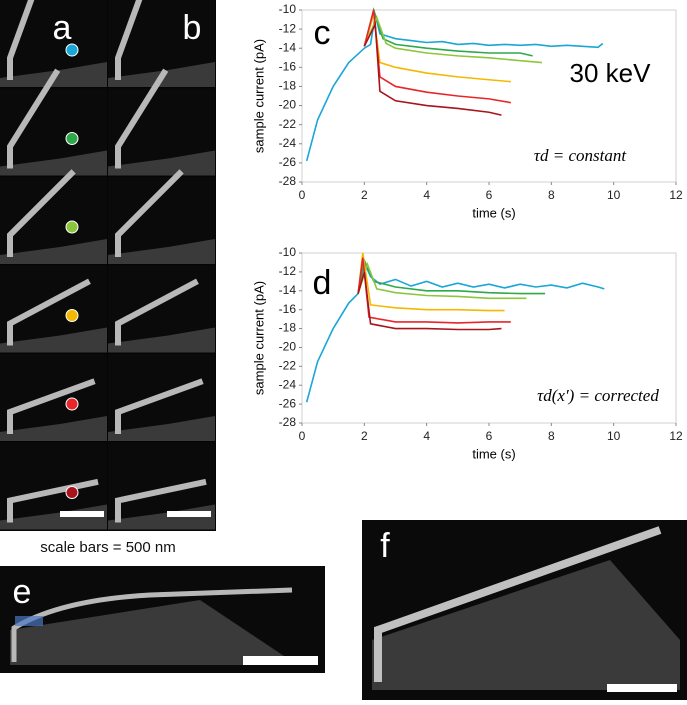  I want to click on annotation: 30 keV, so click(611, 73).